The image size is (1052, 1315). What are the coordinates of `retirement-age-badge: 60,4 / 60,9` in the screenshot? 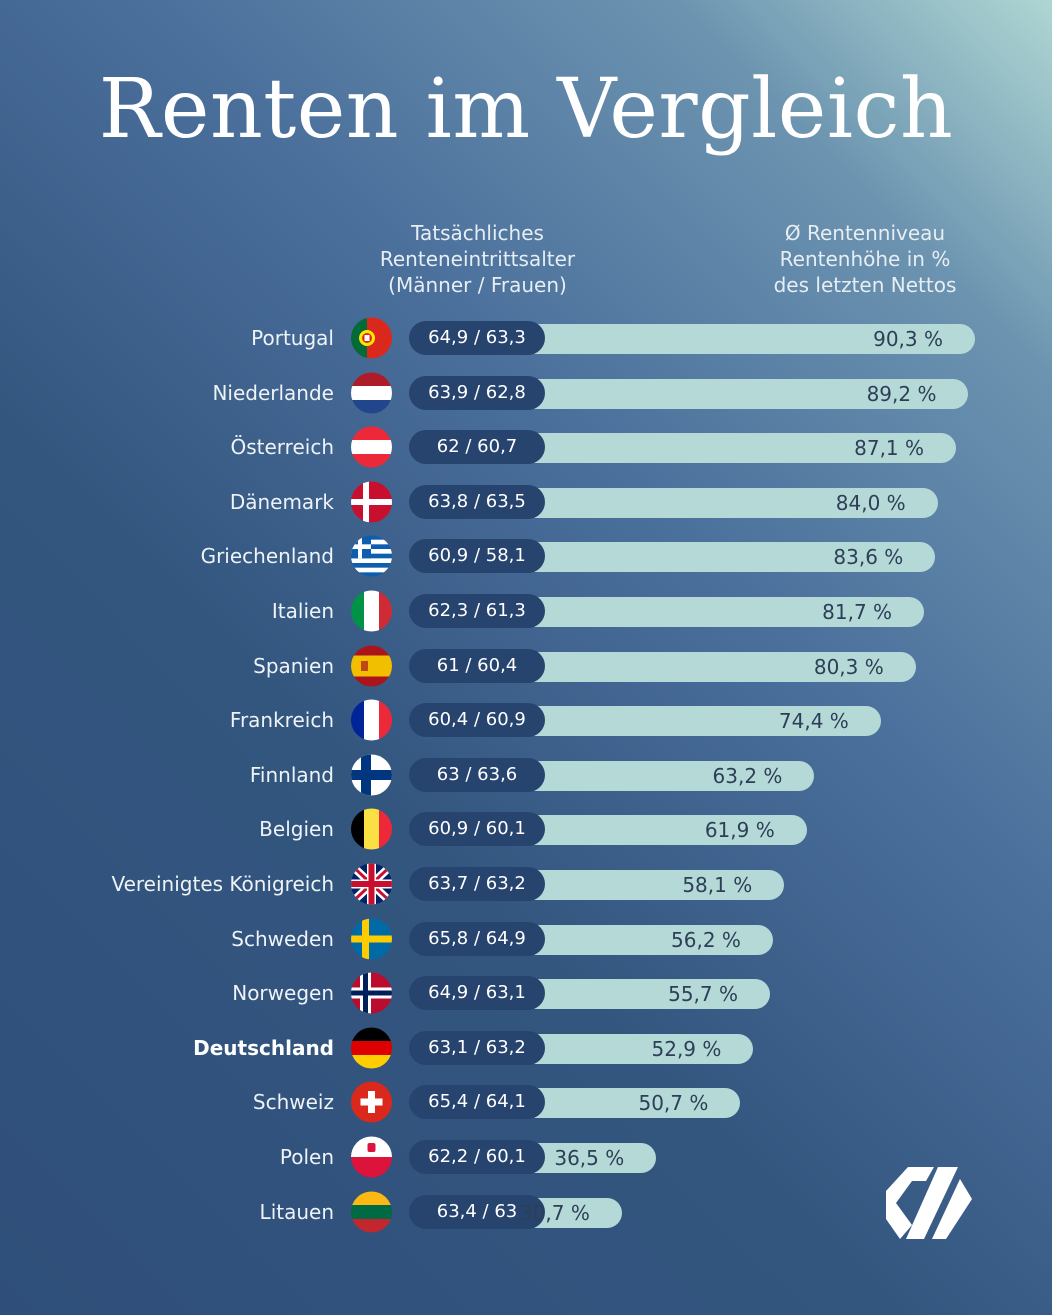 It's located at (477, 720).